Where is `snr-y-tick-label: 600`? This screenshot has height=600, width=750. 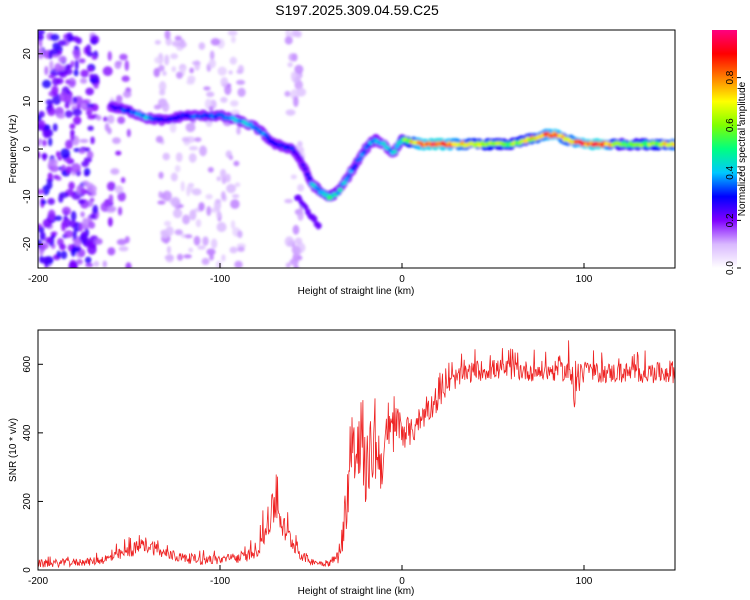 snr-y-tick-label: 600 is located at coordinates (27, 364).